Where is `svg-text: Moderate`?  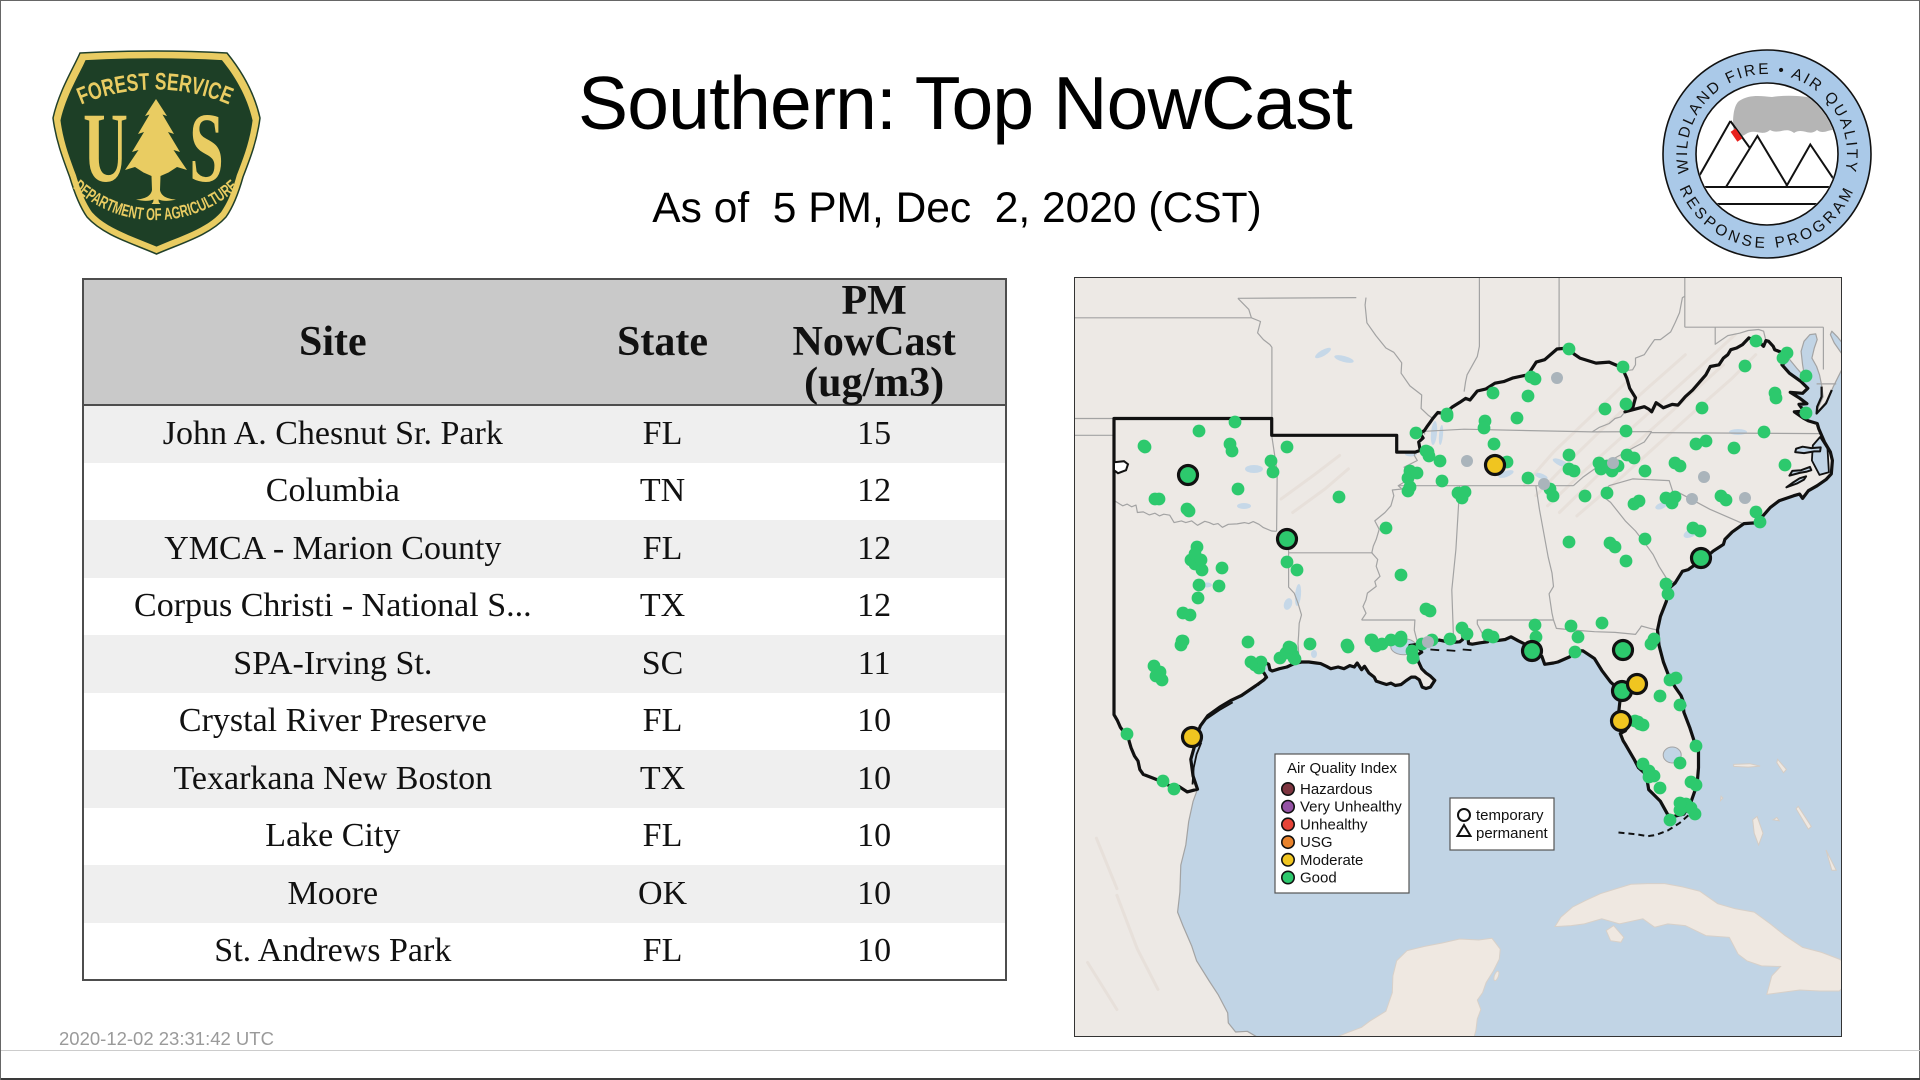
svg-text: Moderate is located at coordinates (1331, 860).